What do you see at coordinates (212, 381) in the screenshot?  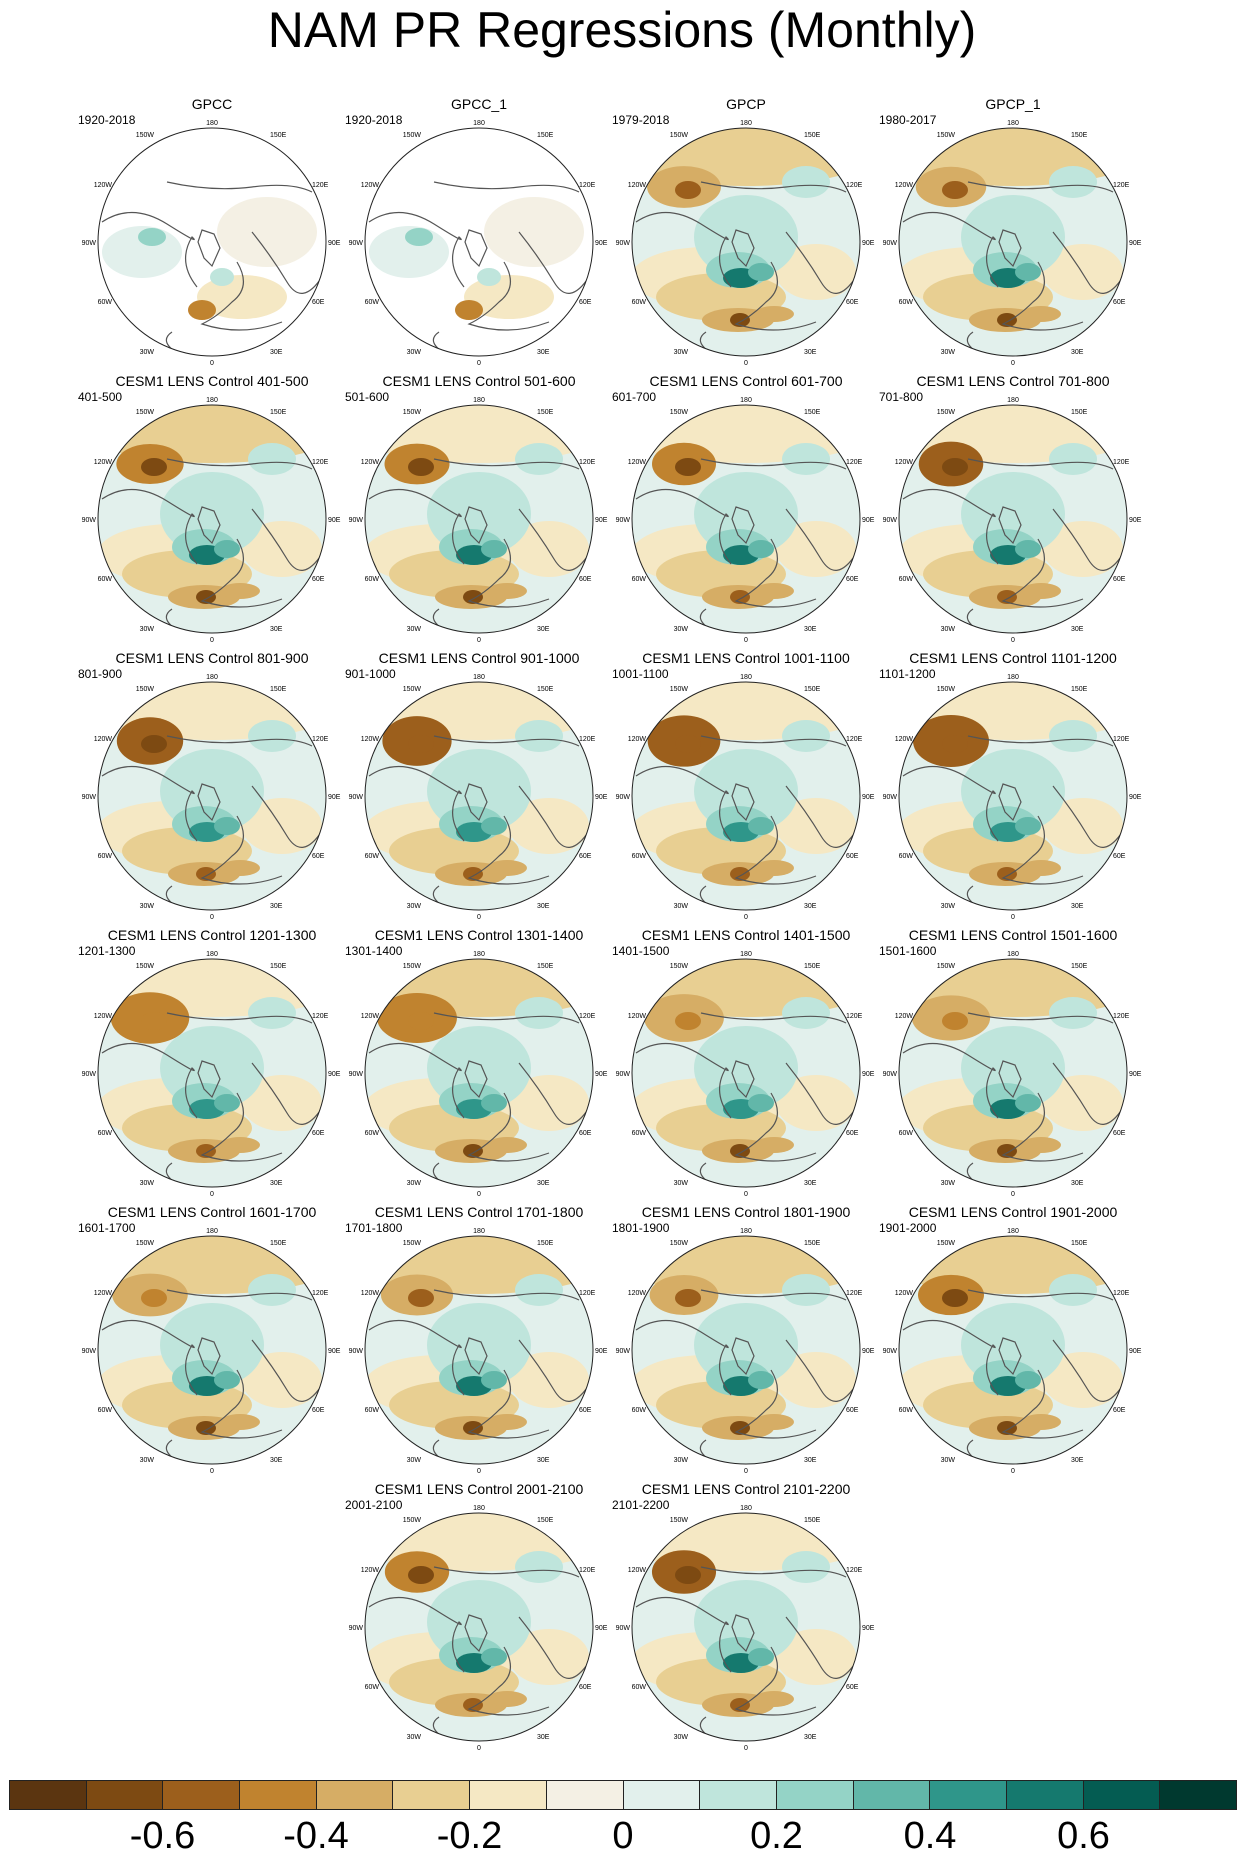 I see `panel-title: CESM1 LENS Control 401-500` at bounding box center [212, 381].